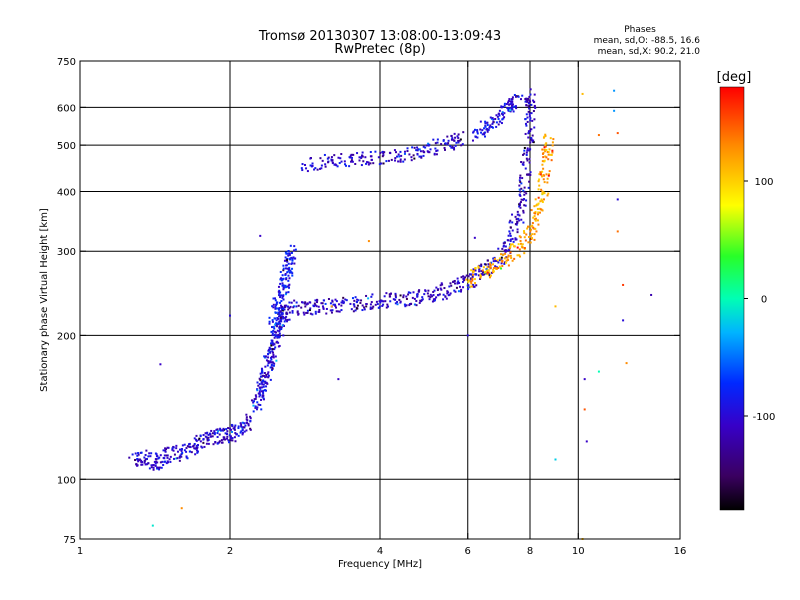  What do you see at coordinates (66, 62) in the screenshot?
I see `y-tick-label: 750` at bounding box center [66, 62].